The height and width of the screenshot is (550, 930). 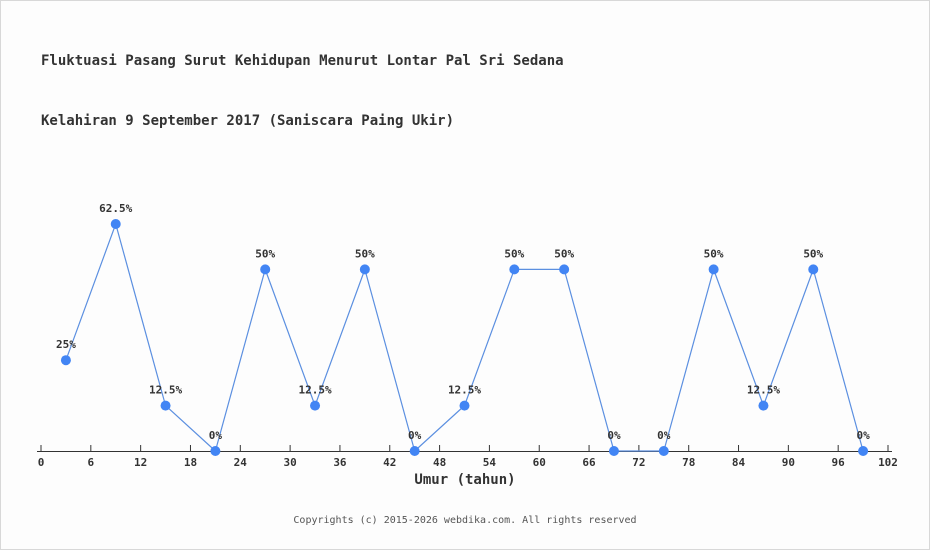 What do you see at coordinates (589, 462) in the screenshot?
I see `x-tick-label: 66` at bounding box center [589, 462].